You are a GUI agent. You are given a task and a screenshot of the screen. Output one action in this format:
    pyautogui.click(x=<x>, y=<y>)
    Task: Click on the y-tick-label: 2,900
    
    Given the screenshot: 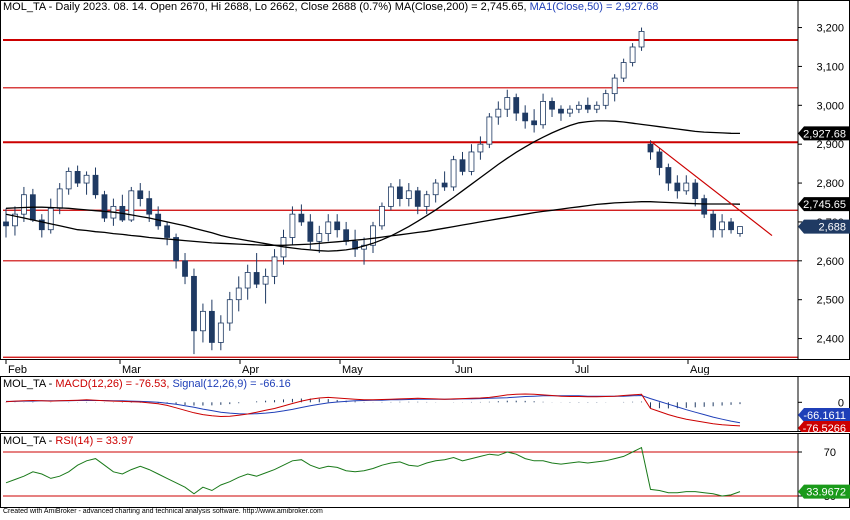 What is the action you would take?
    pyautogui.click(x=830, y=145)
    